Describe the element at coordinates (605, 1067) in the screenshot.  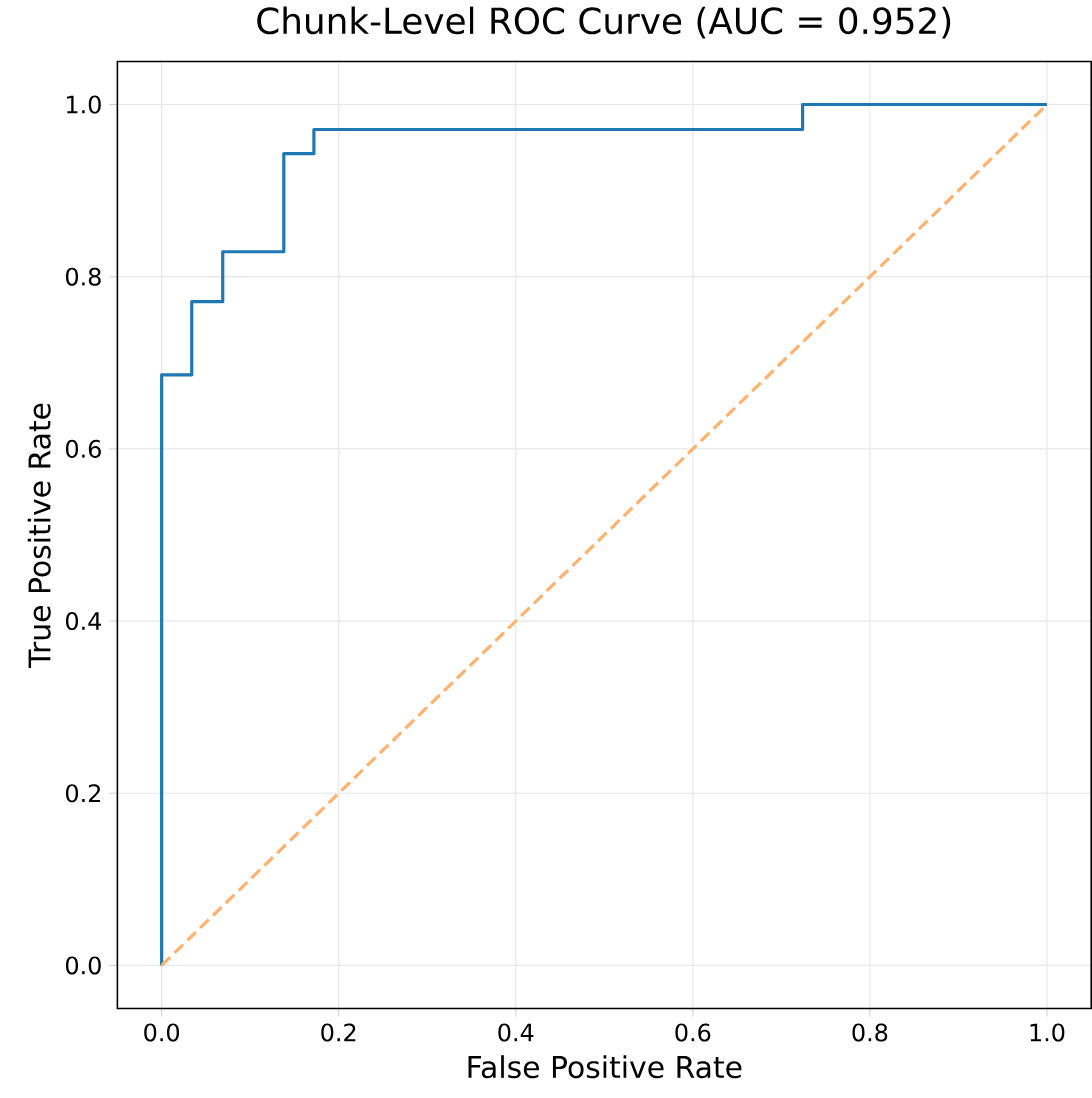
I see `x-axis-title: False Positive Rate` at that location.